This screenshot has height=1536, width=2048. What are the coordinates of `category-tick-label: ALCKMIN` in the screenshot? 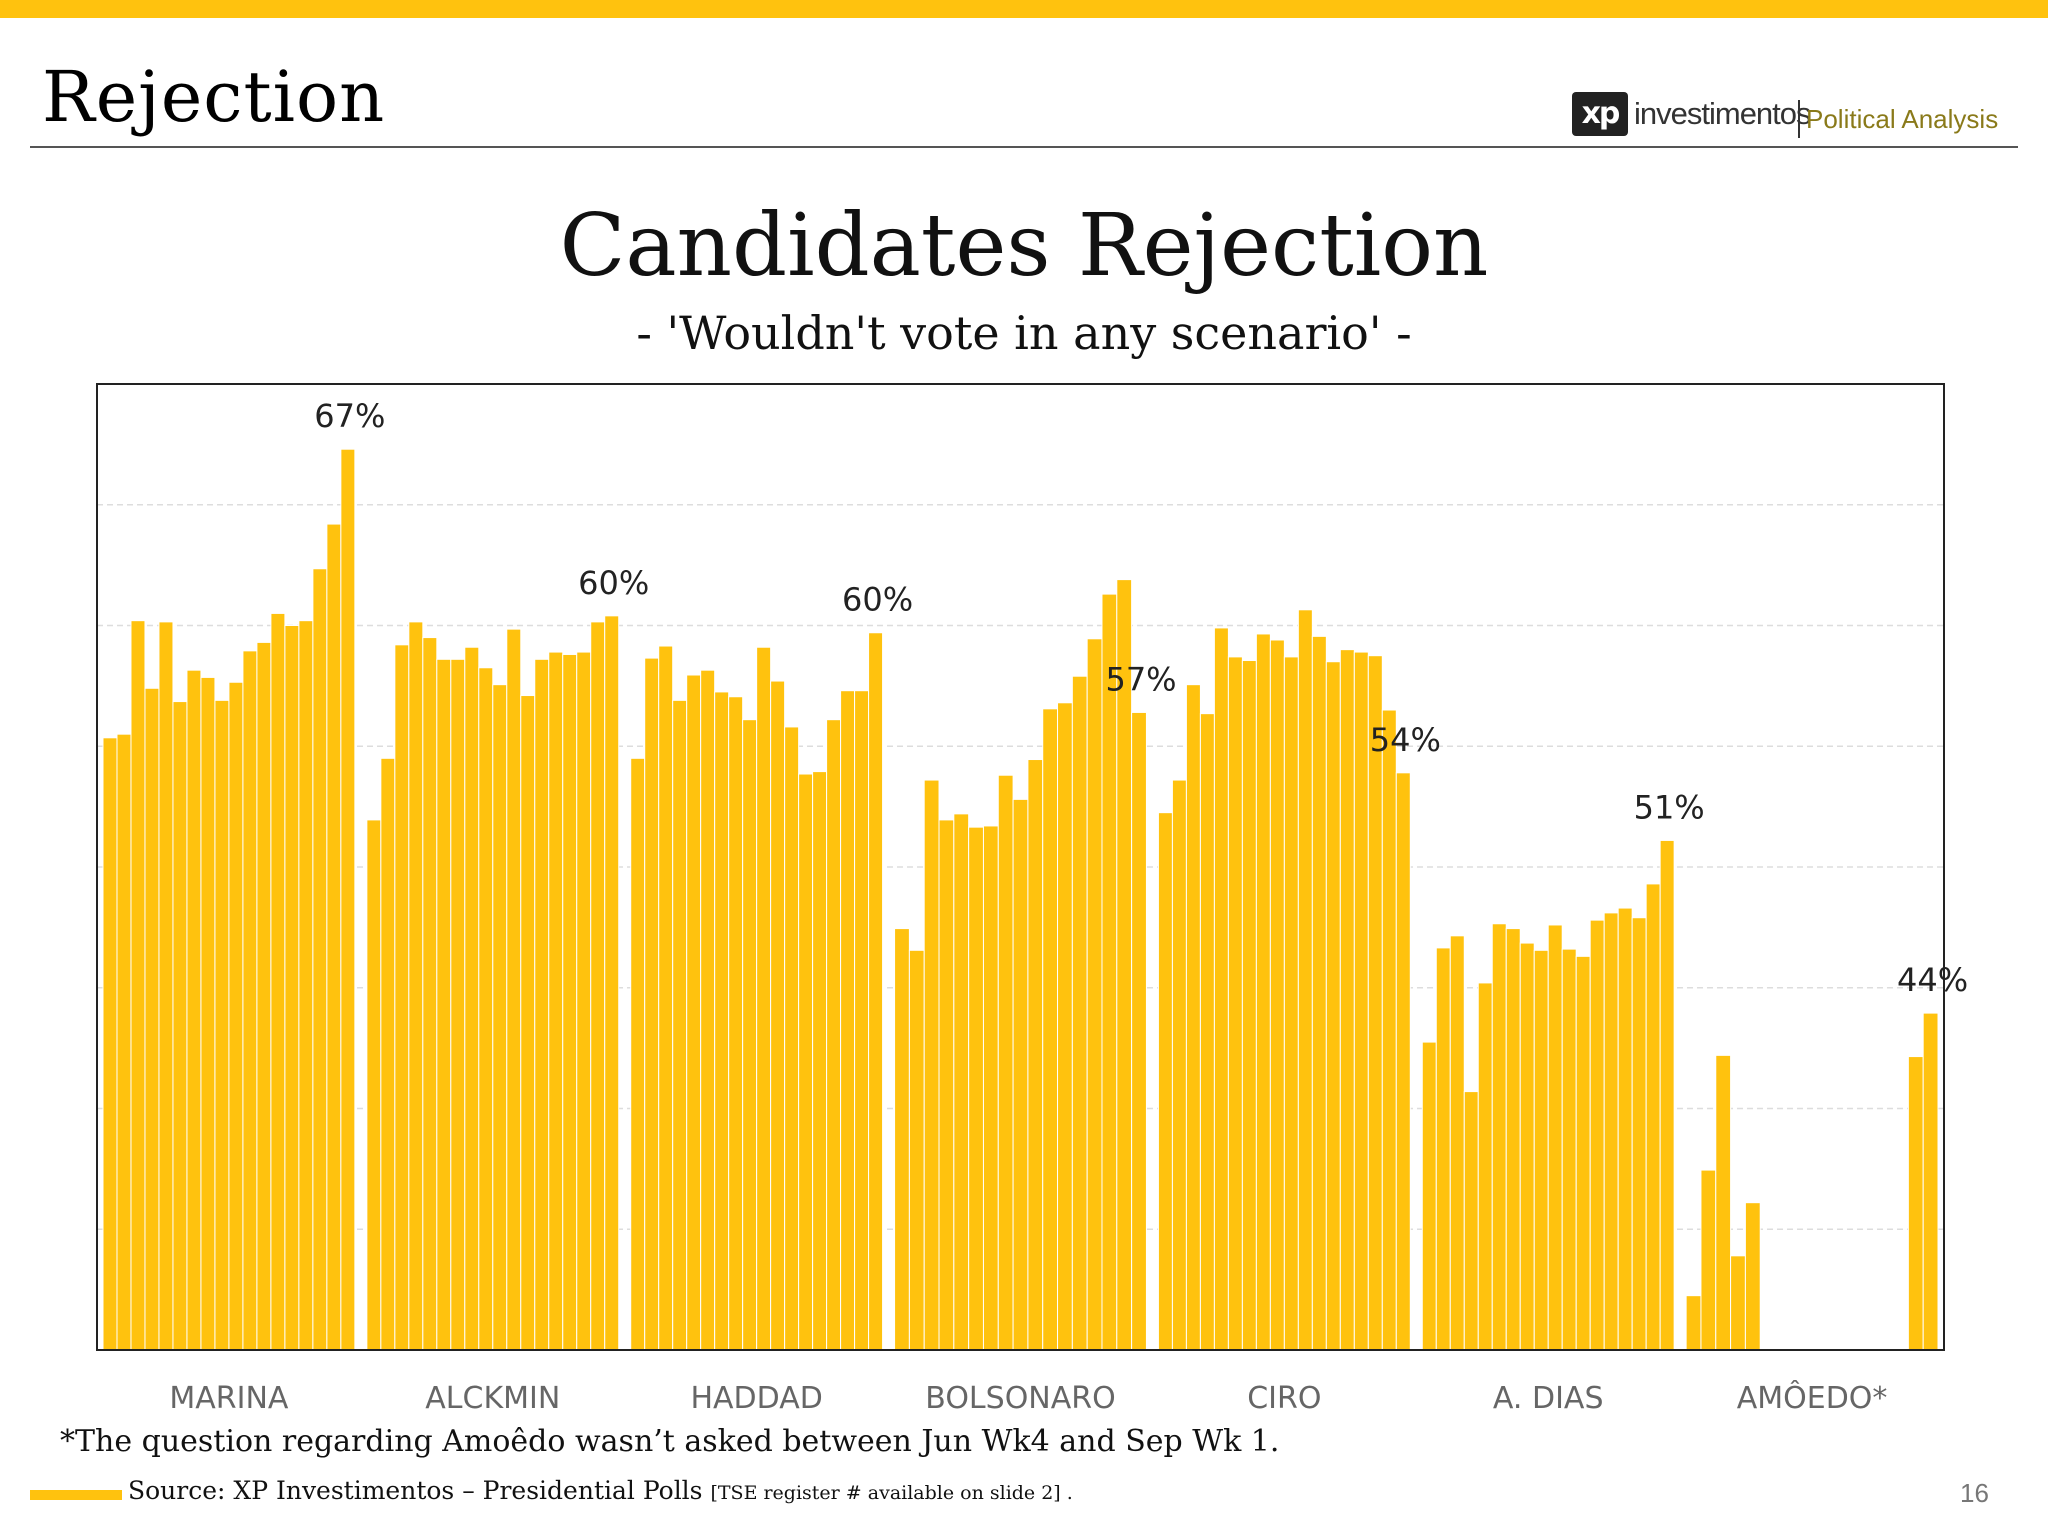 It's located at (492, 1398).